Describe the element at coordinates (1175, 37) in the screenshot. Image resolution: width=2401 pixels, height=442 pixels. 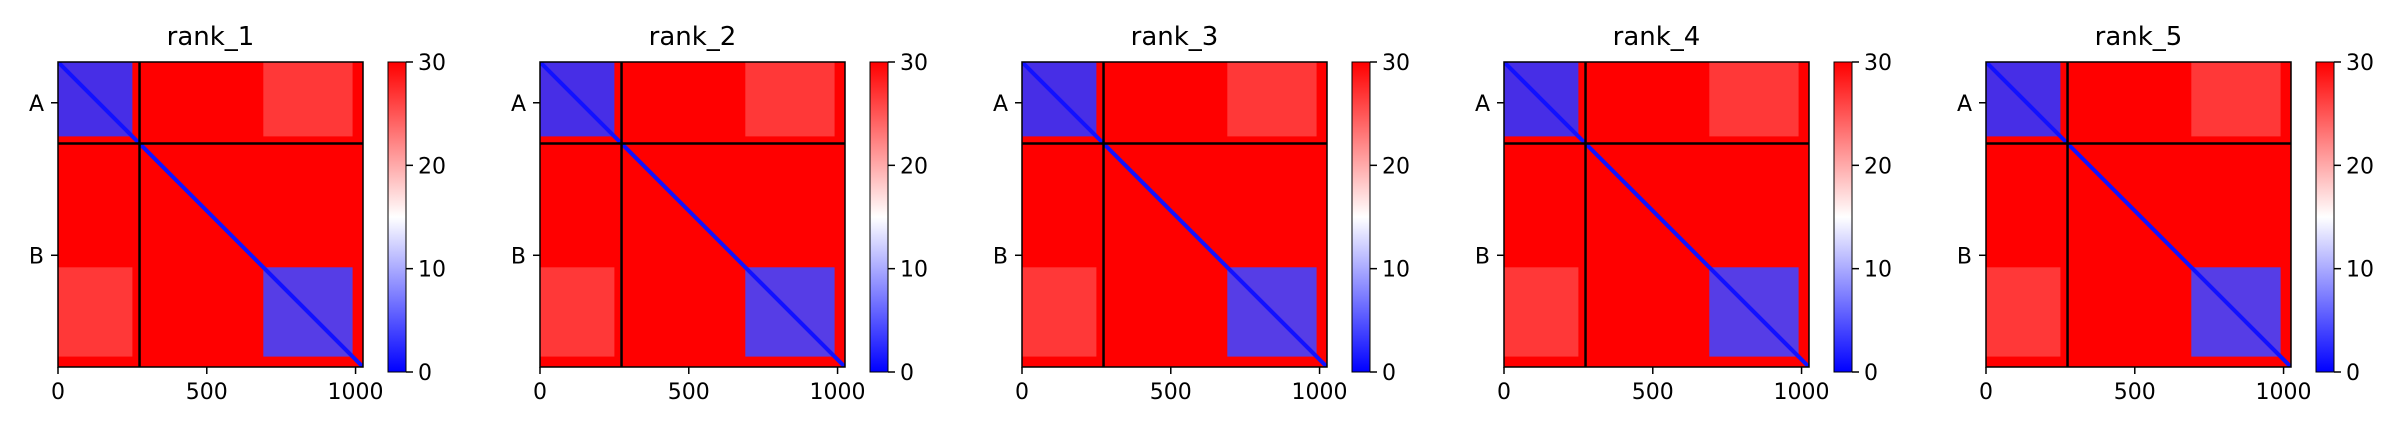
I see `panel-title: rank_3` at that location.